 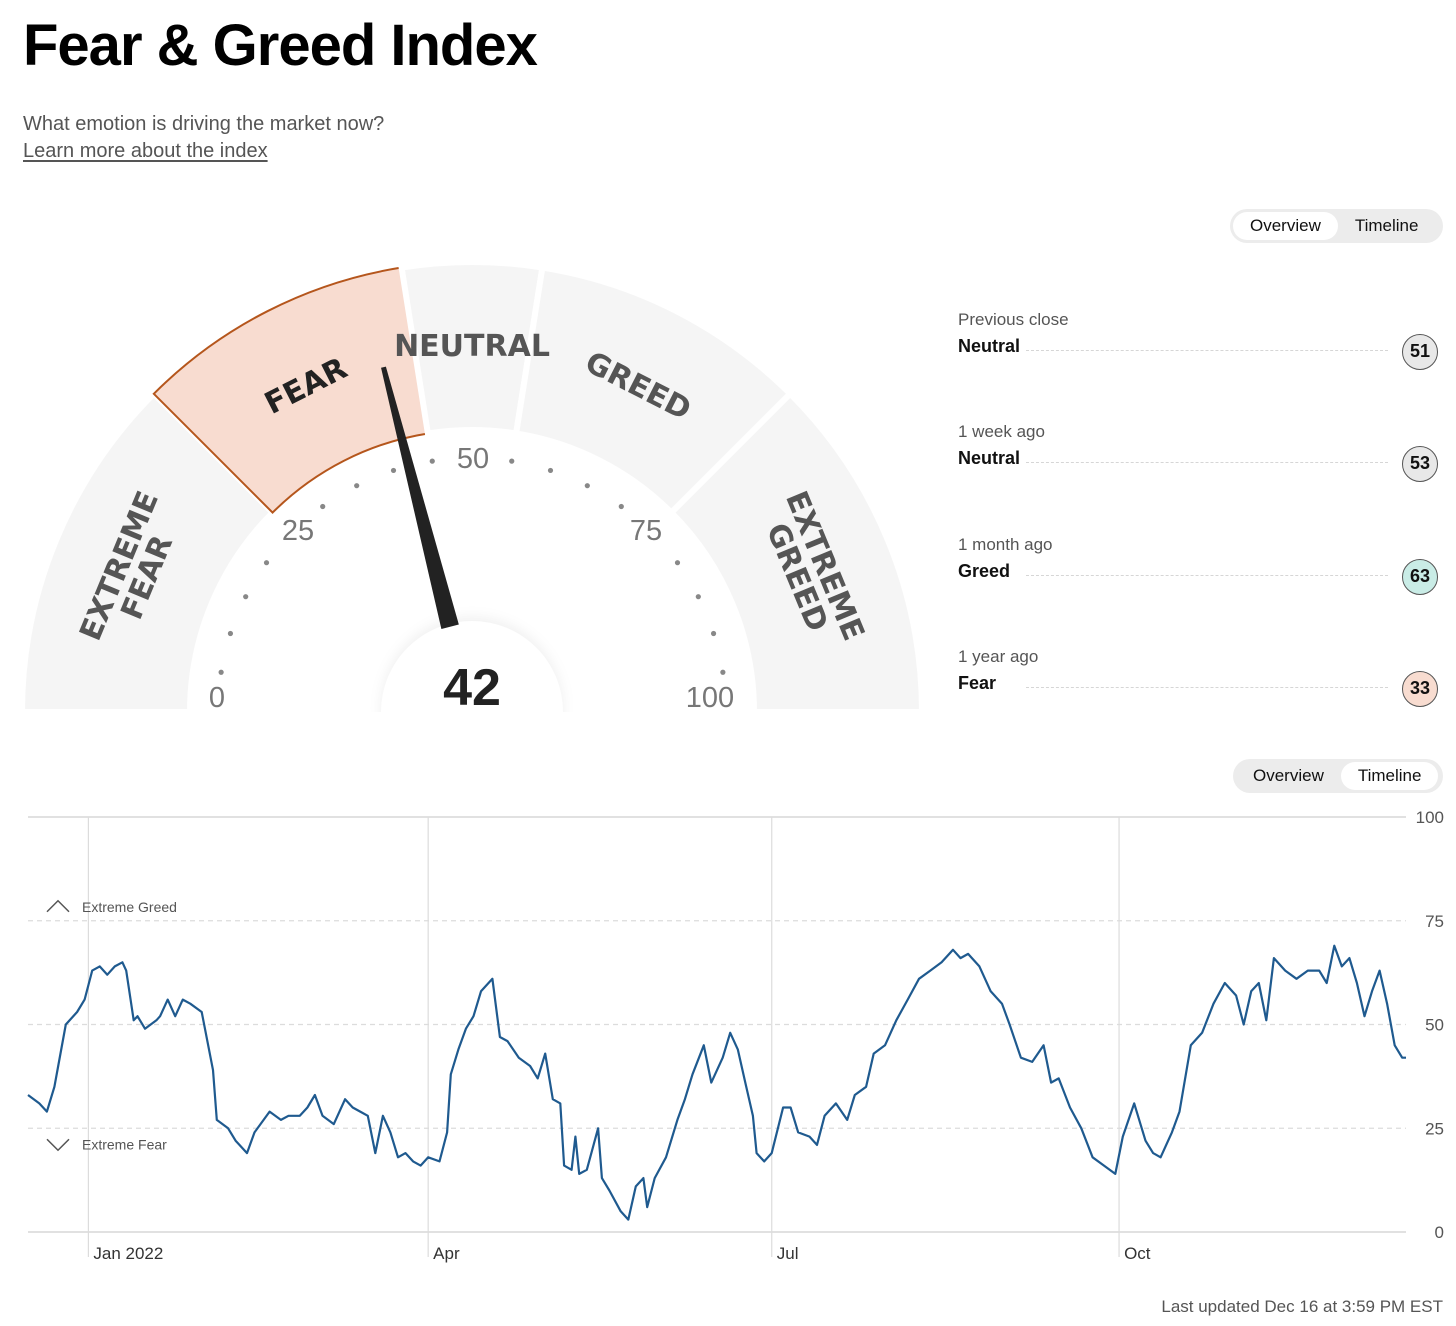 I want to click on history-period: 1 month ago, so click(x=1005, y=544).